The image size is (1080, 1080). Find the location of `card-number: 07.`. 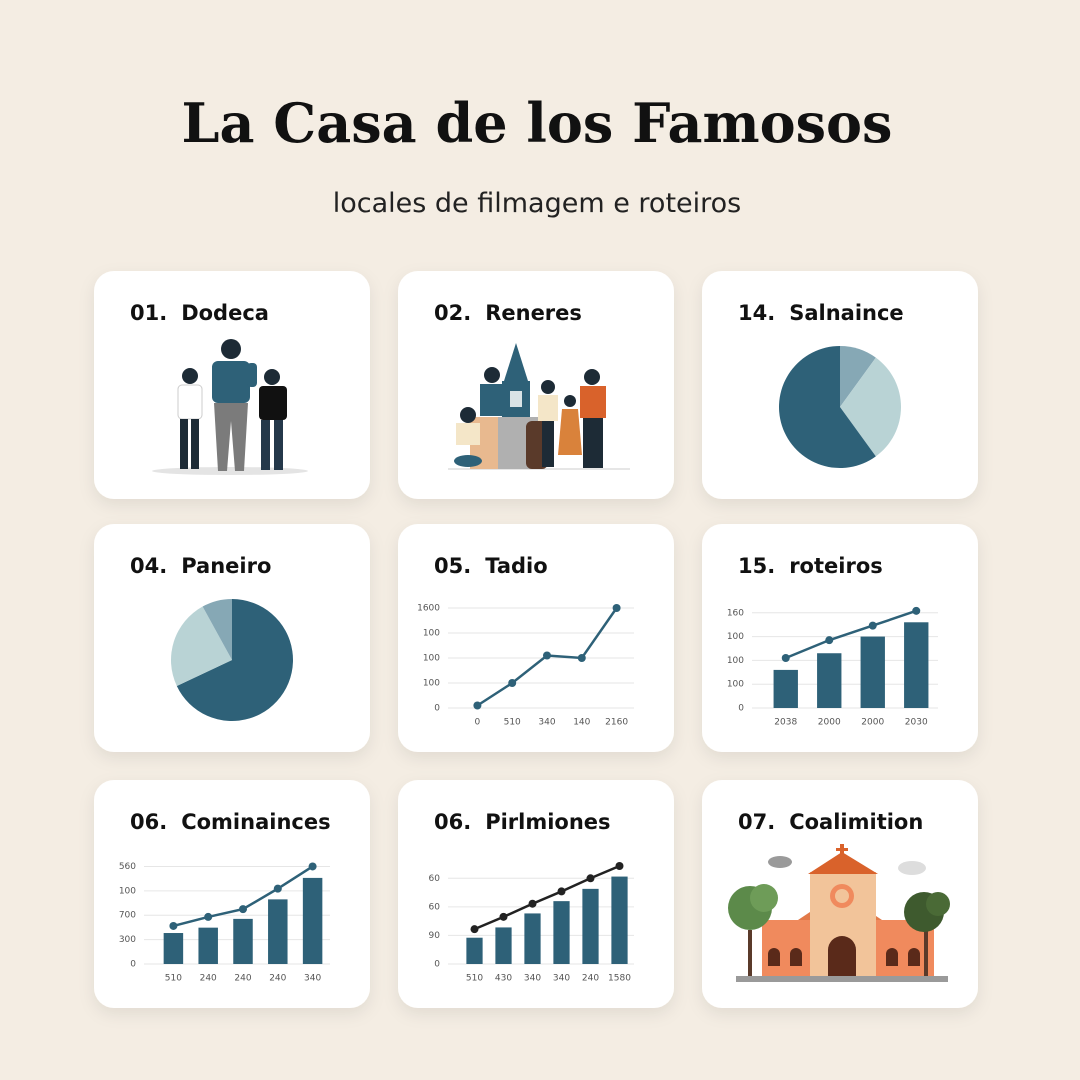

card-number: 07. is located at coordinates (756, 822).